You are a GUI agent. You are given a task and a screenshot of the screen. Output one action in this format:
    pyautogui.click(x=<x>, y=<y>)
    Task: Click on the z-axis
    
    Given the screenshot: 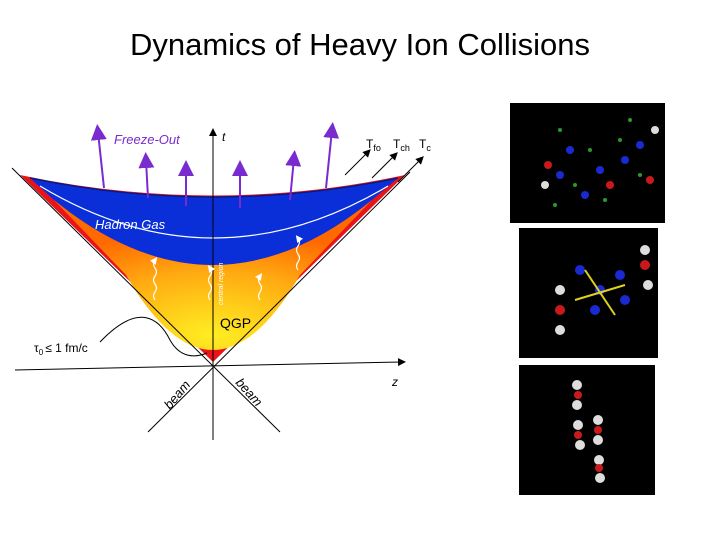 What is the action you would take?
    pyautogui.click(x=210, y=364)
    